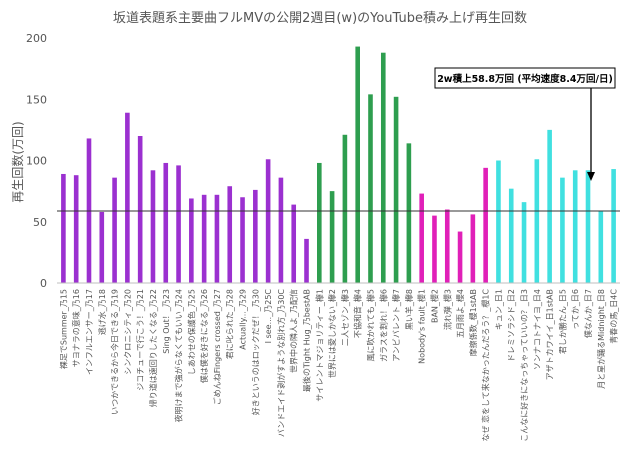 Image resolution: width=640 pixels, height=472 pixels. What do you see at coordinates (255, 352) in the screenshot?
I see `x-tick-label: 好きというのはロックだぜ！_乃30` at bounding box center [255, 352].